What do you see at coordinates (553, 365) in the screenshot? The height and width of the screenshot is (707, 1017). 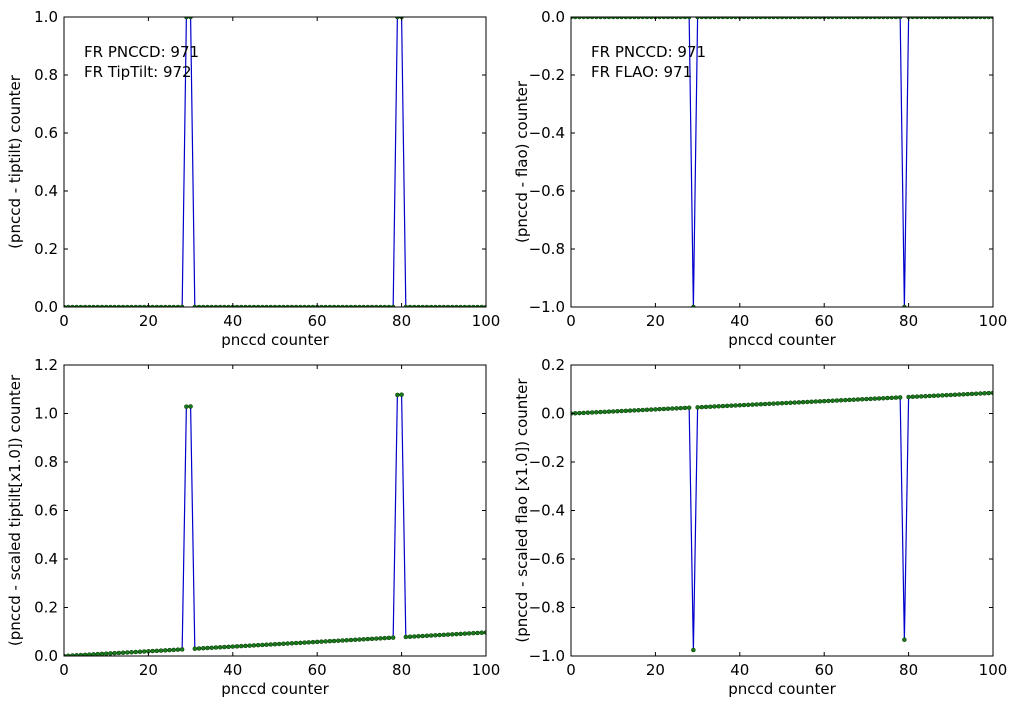 I see `y-tick-label: 0.2` at bounding box center [553, 365].